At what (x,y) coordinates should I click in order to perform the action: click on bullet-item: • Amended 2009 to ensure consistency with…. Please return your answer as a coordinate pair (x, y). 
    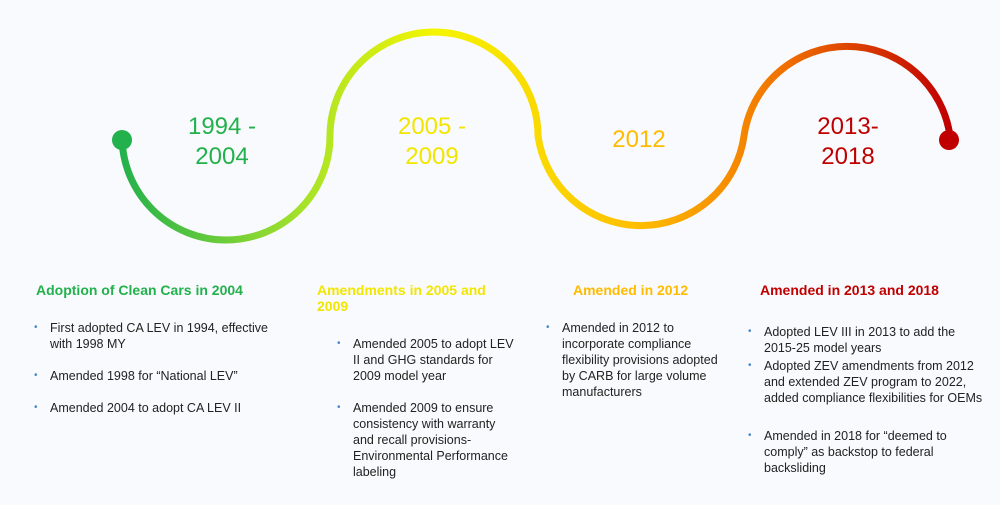
    Looking at the image, I should click on (422, 440).